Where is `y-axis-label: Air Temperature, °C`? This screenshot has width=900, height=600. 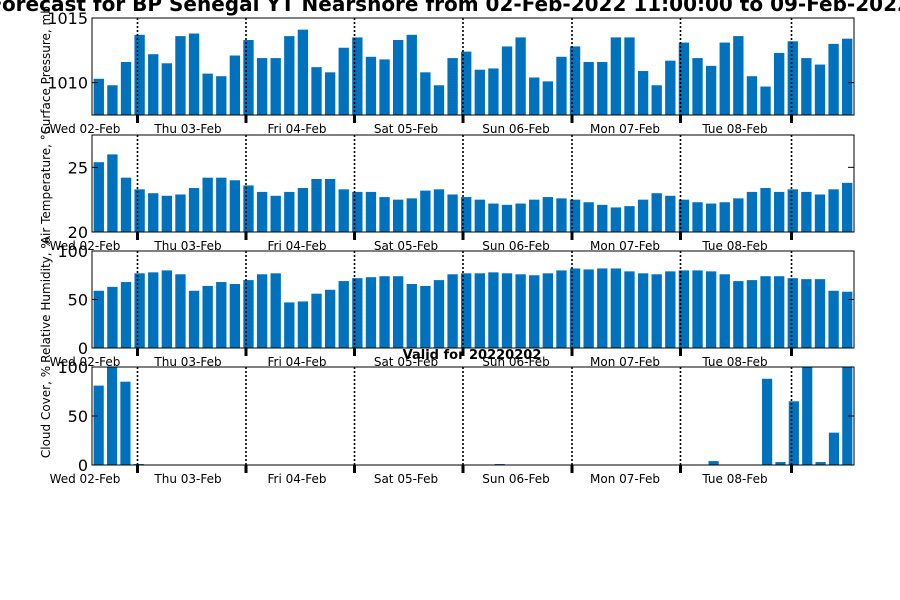
y-axis-label: Air Temperature, °C is located at coordinates (46, 185).